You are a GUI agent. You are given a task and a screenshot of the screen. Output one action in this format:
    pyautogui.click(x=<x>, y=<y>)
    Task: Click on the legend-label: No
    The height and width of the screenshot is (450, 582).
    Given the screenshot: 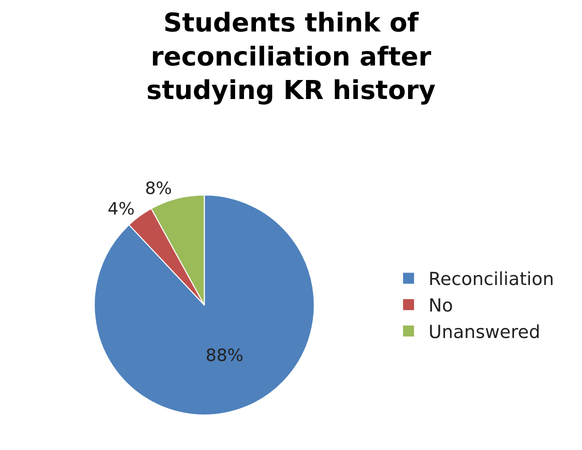 What is the action you would take?
    pyautogui.click(x=441, y=306)
    